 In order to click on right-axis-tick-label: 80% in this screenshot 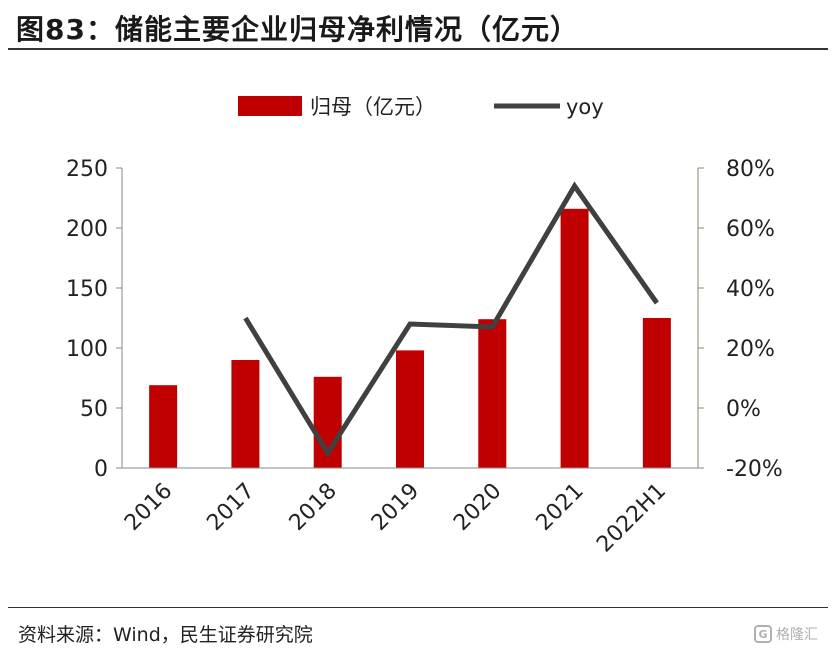, I will do `click(750, 169)`.